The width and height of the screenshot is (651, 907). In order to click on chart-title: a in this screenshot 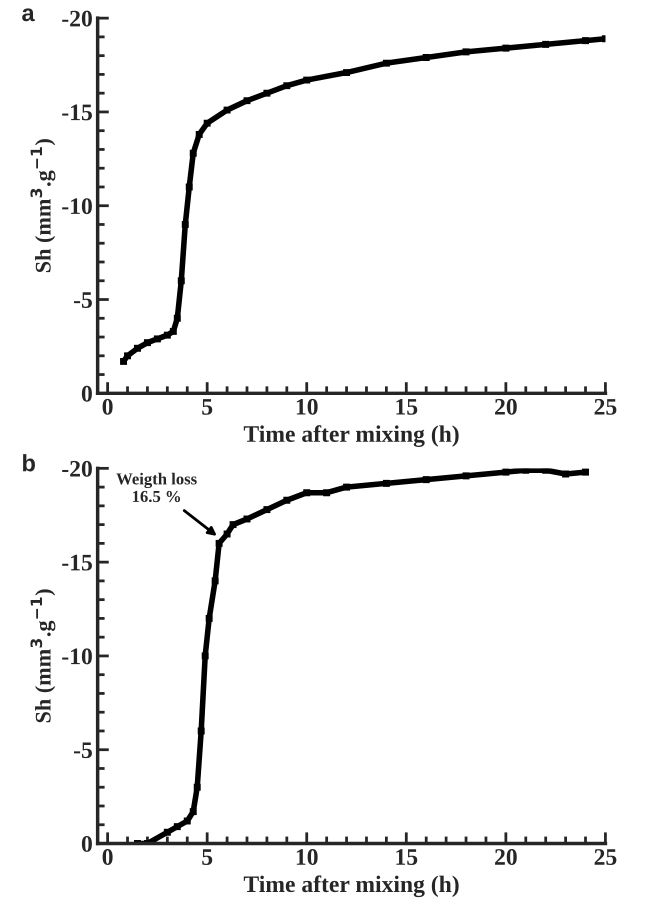, I will do `click(28, 15)`.